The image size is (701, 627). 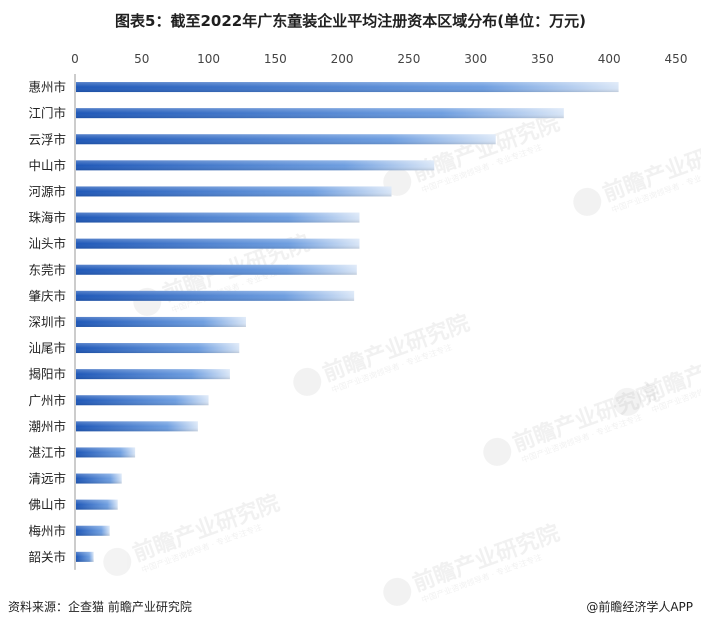 What do you see at coordinates (47, 87) in the screenshot?
I see `category-label-0: 惠州市` at bounding box center [47, 87].